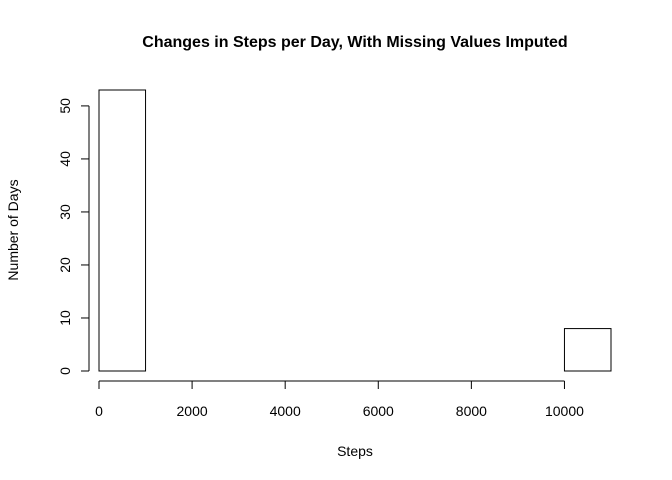 This screenshot has height=480, width=672. Describe the element at coordinates (339, 399) in the screenshot. I see `x-axis: 0 2000 4000 6000 8000 10000` at that location.